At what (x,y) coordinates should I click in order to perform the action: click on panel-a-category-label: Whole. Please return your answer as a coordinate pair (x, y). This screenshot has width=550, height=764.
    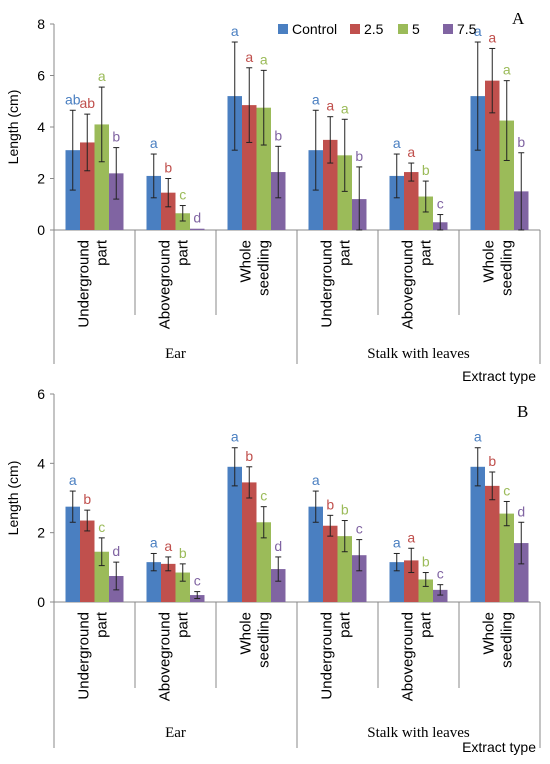
    Looking at the image, I should click on (489, 261).